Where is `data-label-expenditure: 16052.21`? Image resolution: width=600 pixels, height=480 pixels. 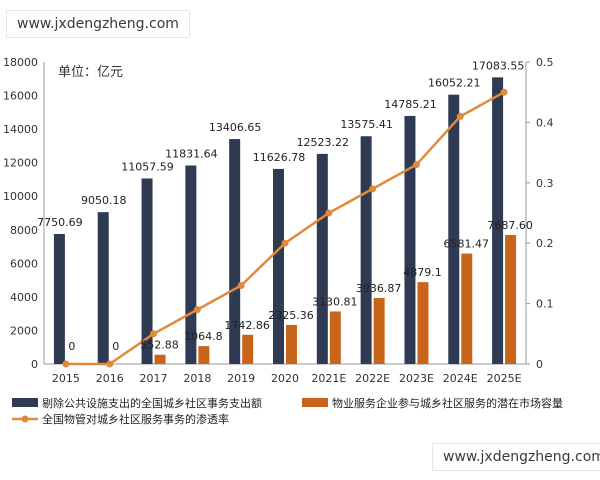 data-label-expenditure: 16052.21 is located at coordinates (454, 83).